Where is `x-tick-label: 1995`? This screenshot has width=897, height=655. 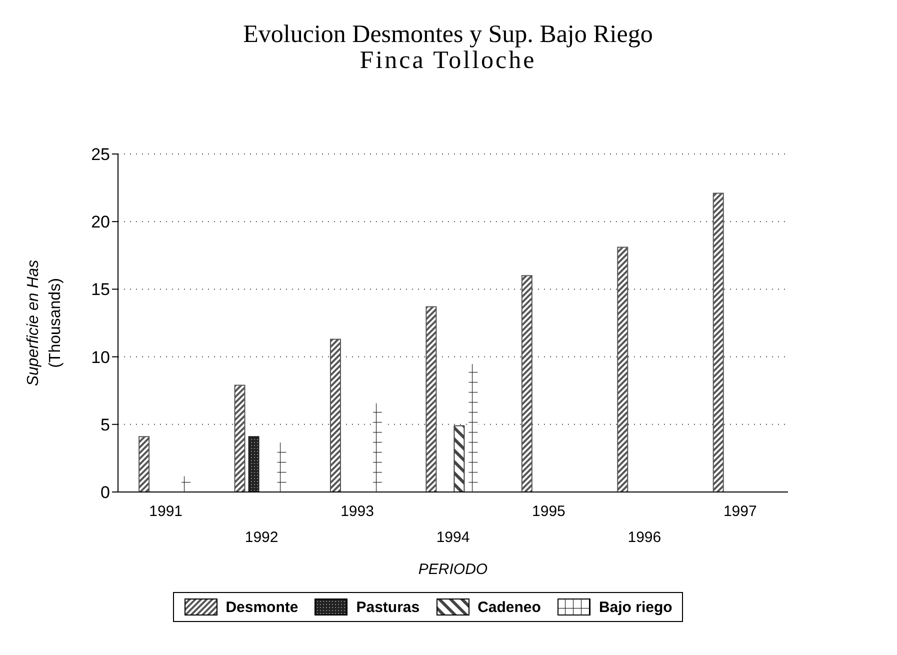 x-tick-label: 1995 is located at coordinates (549, 511).